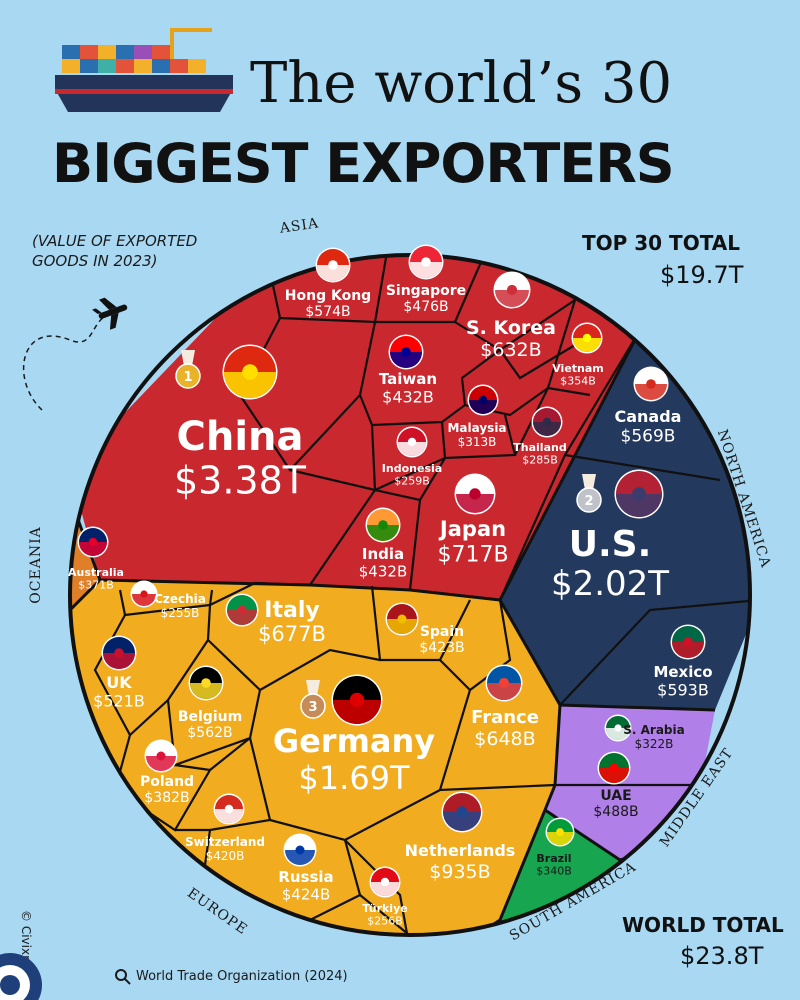 This screenshot has width=800, height=1000. What do you see at coordinates (462, 812) in the screenshot?
I see `netherlands-flag-icon` at bounding box center [462, 812].